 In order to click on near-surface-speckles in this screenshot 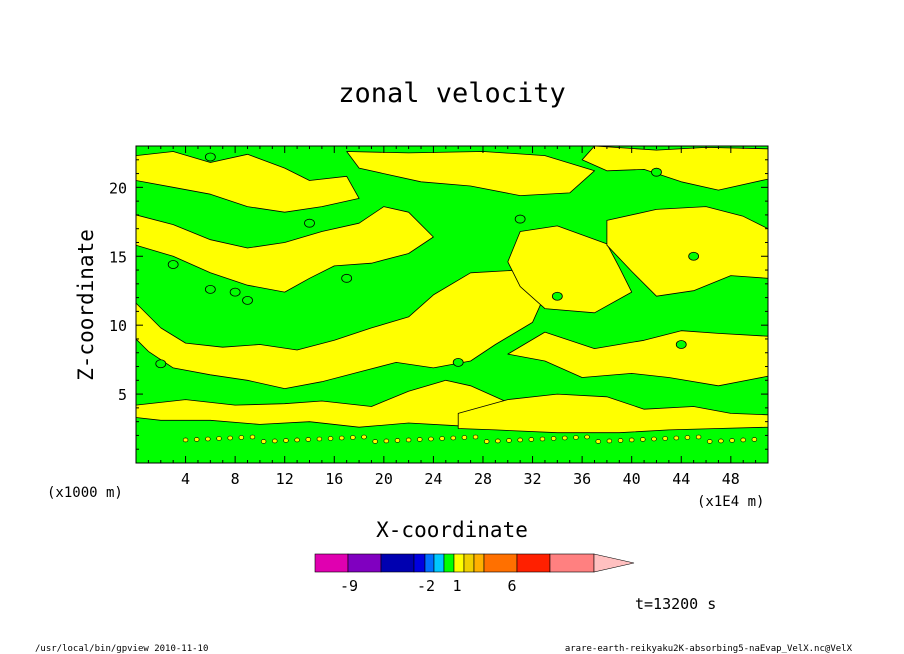, I will do `click(470, 439)`.